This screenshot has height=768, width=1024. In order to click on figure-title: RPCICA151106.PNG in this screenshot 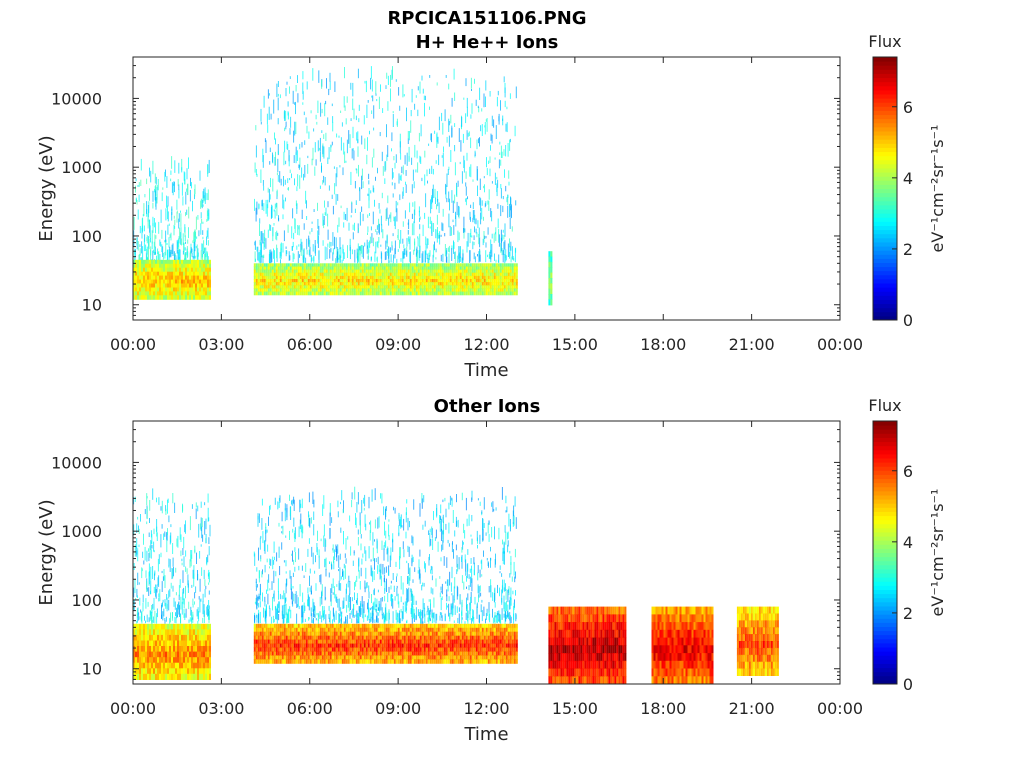, I will do `click(486, 18)`.